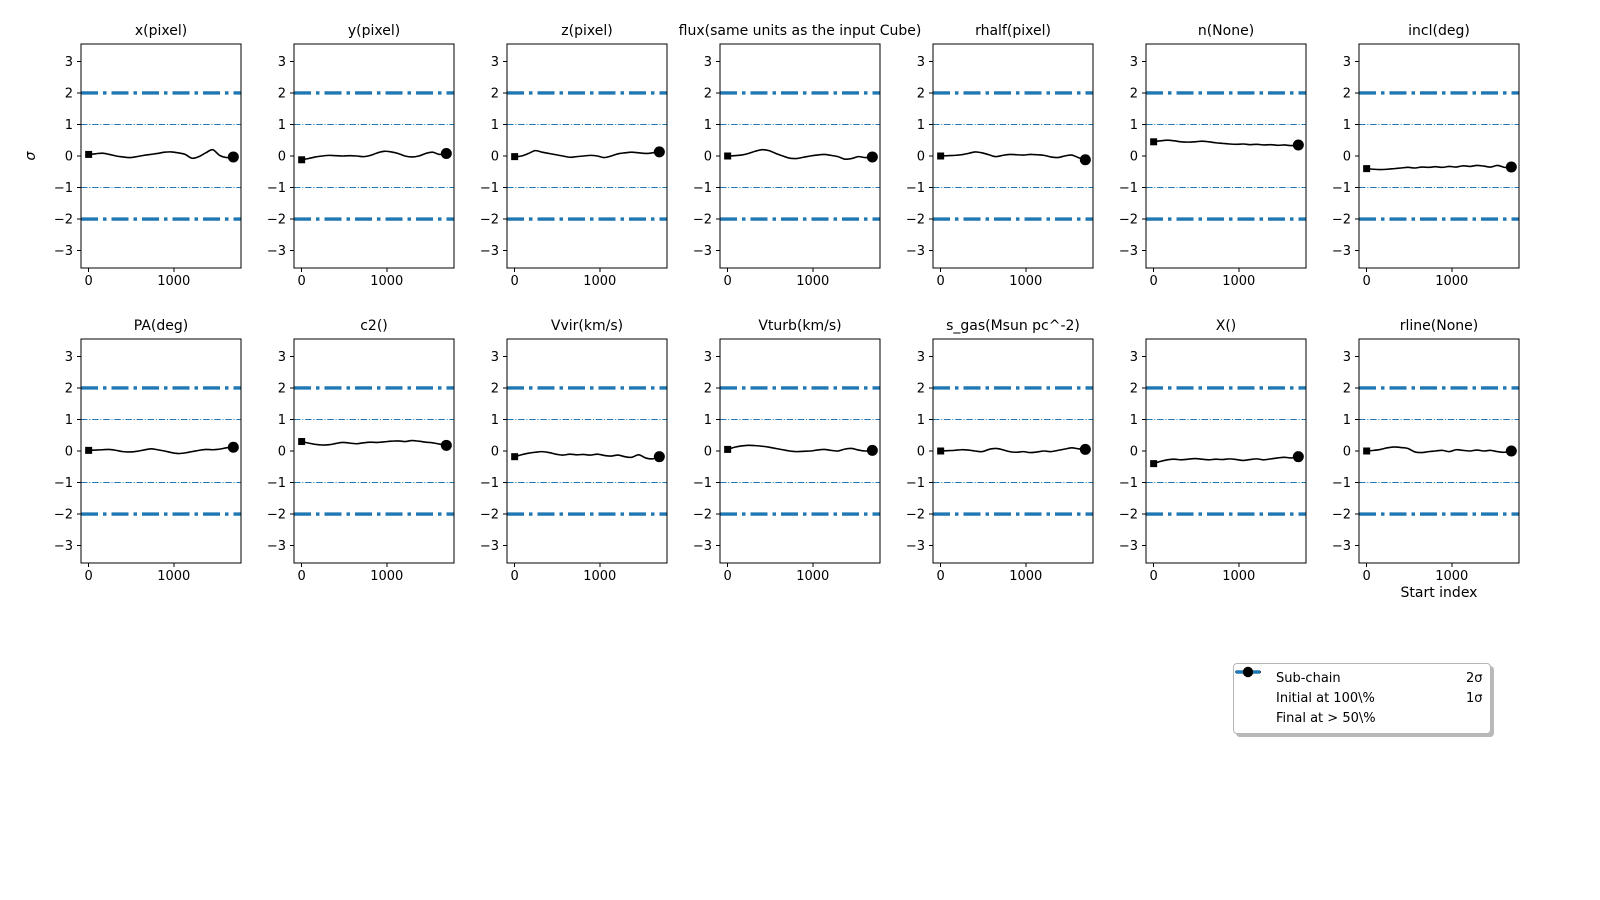 Image resolution: width=1600 pixels, height=900 pixels. I want to click on subplot-incl-deg: incl(deg) 3 2 1 0 −1 −2 −3 0 1000, so click(1426, 156).